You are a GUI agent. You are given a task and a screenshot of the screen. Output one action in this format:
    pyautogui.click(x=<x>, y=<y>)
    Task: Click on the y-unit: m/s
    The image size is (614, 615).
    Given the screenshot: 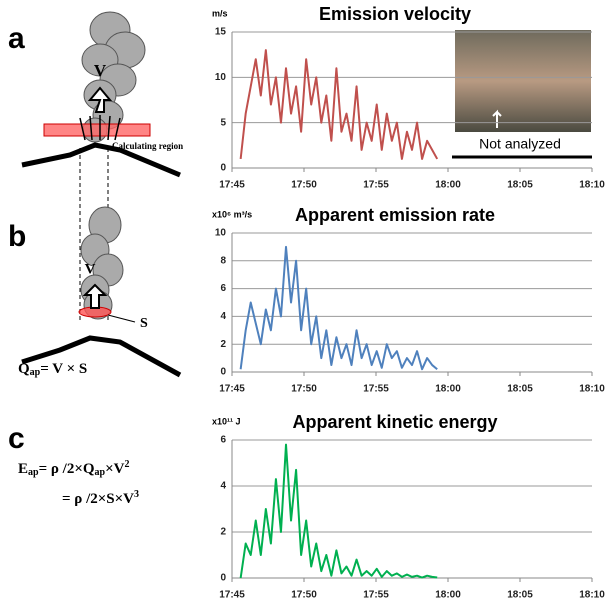 What is the action you would take?
    pyautogui.click(x=220, y=13)
    